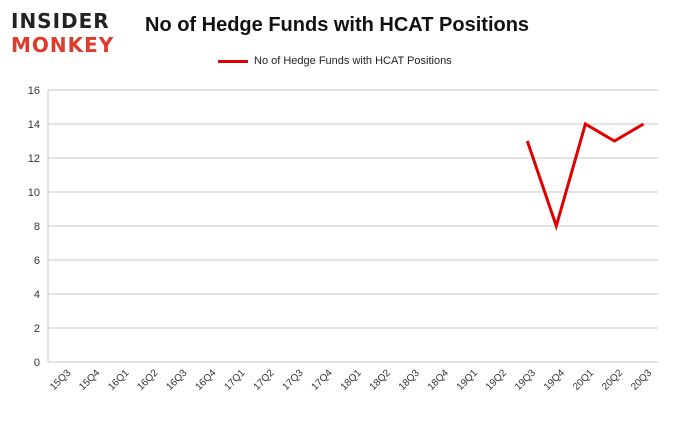 This screenshot has height=433, width=680. I want to click on logo-line-monkey: MONKEY, so click(62, 44).